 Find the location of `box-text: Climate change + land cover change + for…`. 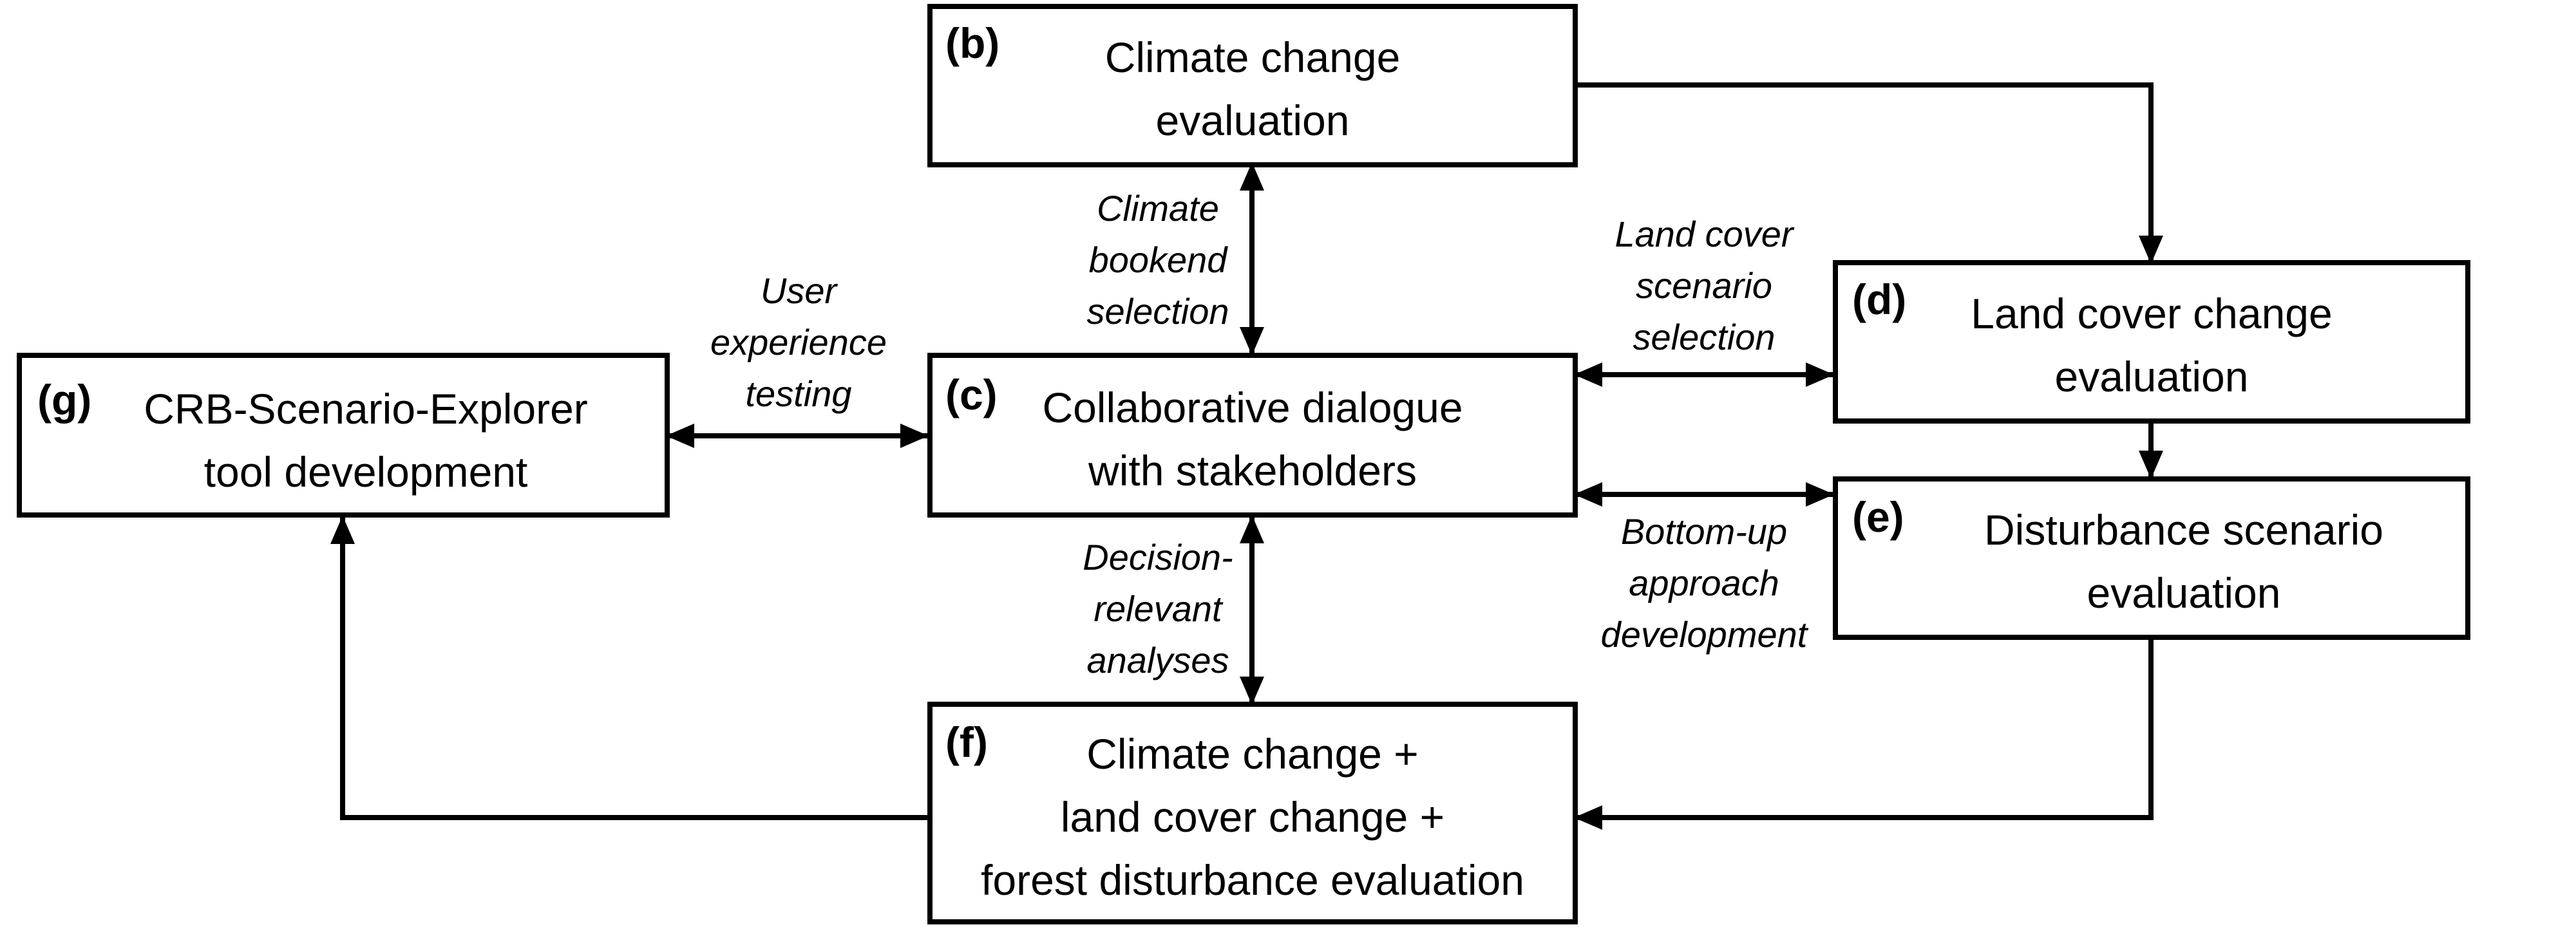

box-text: Climate change + land cover change + for… is located at coordinates (1253, 817).